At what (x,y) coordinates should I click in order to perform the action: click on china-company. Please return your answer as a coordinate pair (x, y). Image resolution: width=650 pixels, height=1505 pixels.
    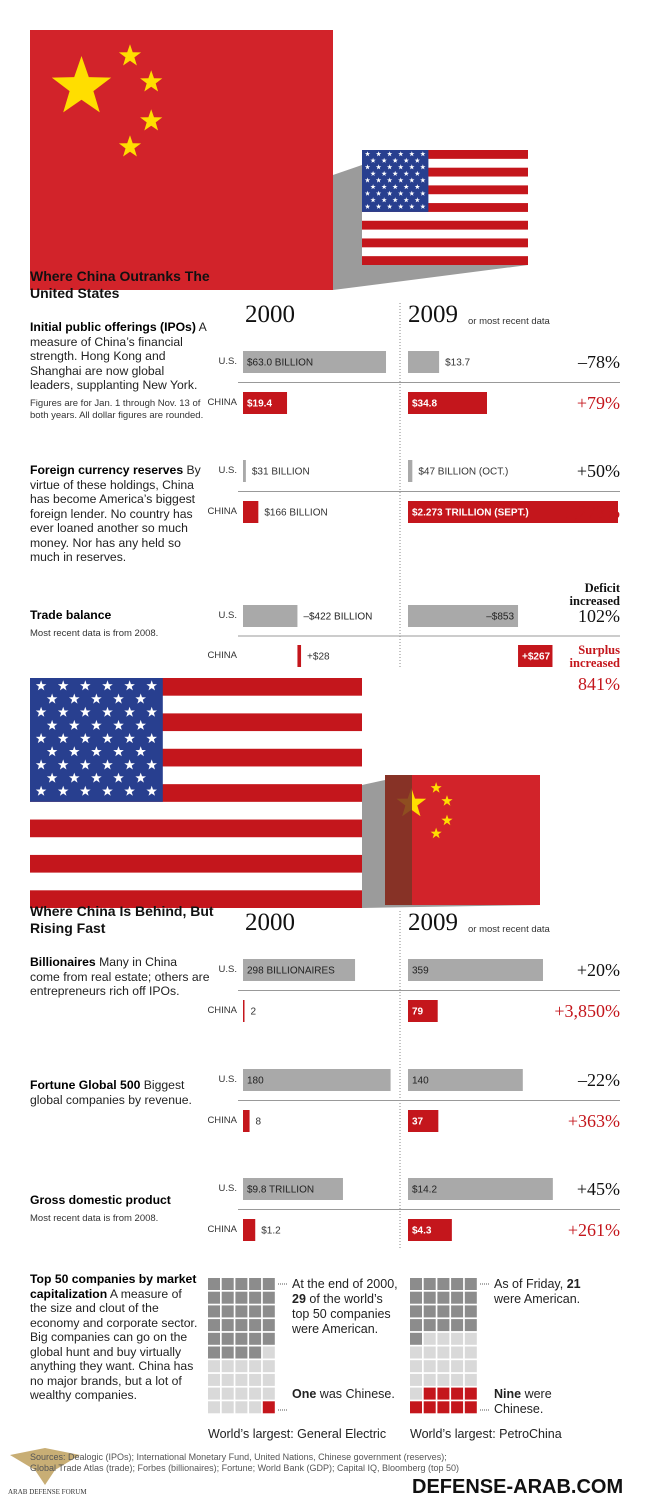
    Looking at the image, I should click on (416, 1407).